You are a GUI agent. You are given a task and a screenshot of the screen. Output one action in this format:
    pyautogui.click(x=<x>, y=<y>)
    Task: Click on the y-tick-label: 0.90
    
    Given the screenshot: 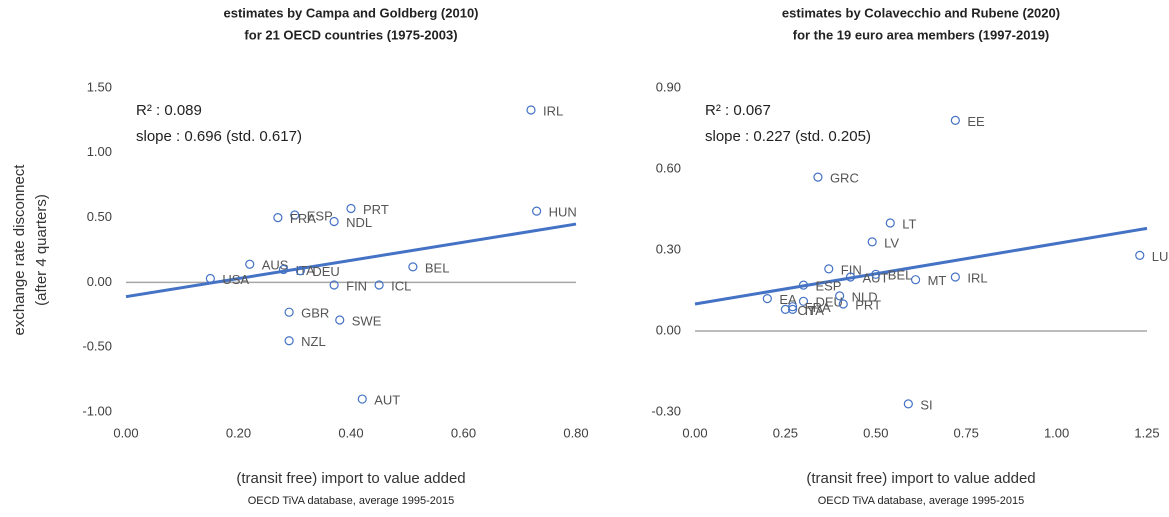 What is the action you would take?
    pyautogui.click(x=668, y=86)
    